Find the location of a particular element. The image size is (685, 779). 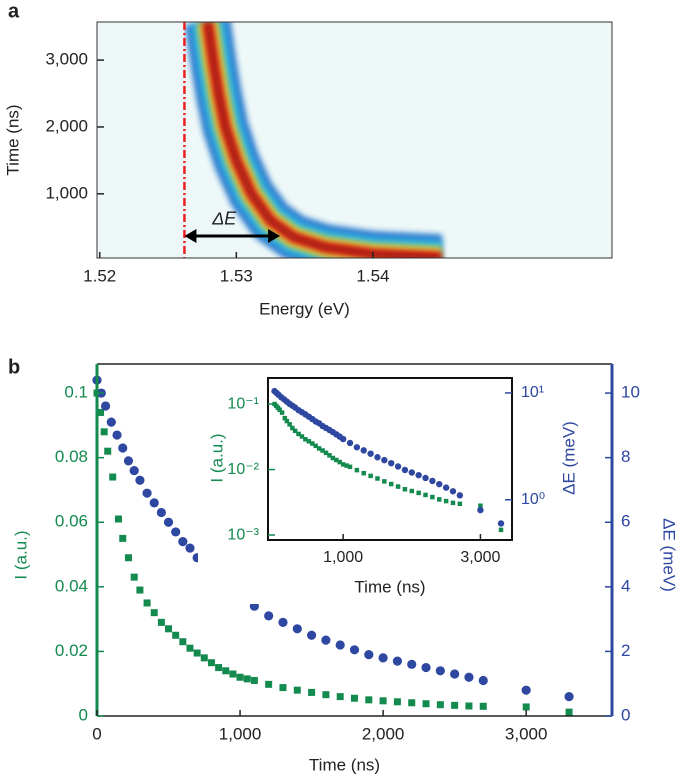

inset-x-title: Time (ns) is located at coordinates (389, 586).